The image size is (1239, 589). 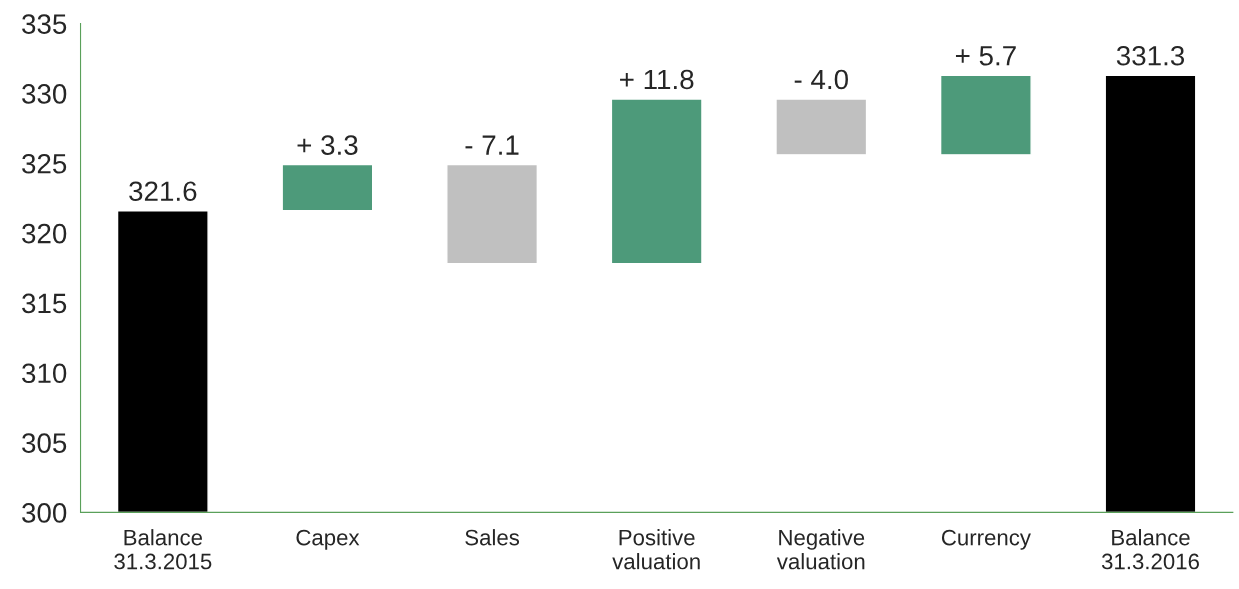 I want to click on x-tick-label: Positive valuation, so click(x=656, y=549).